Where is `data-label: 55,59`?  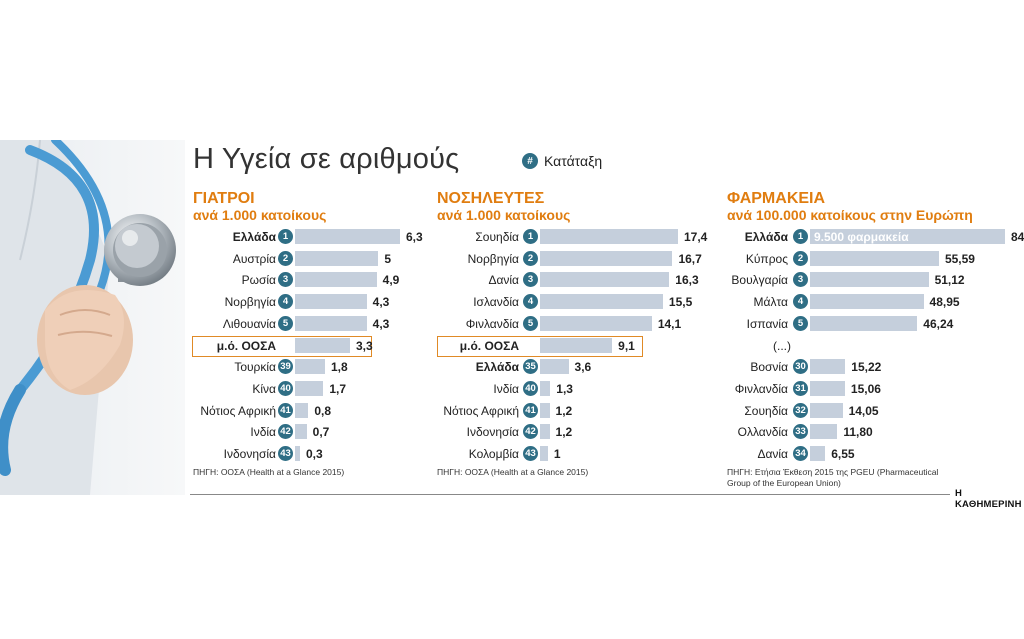 data-label: 55,59 is located at coordinates (959, 258).